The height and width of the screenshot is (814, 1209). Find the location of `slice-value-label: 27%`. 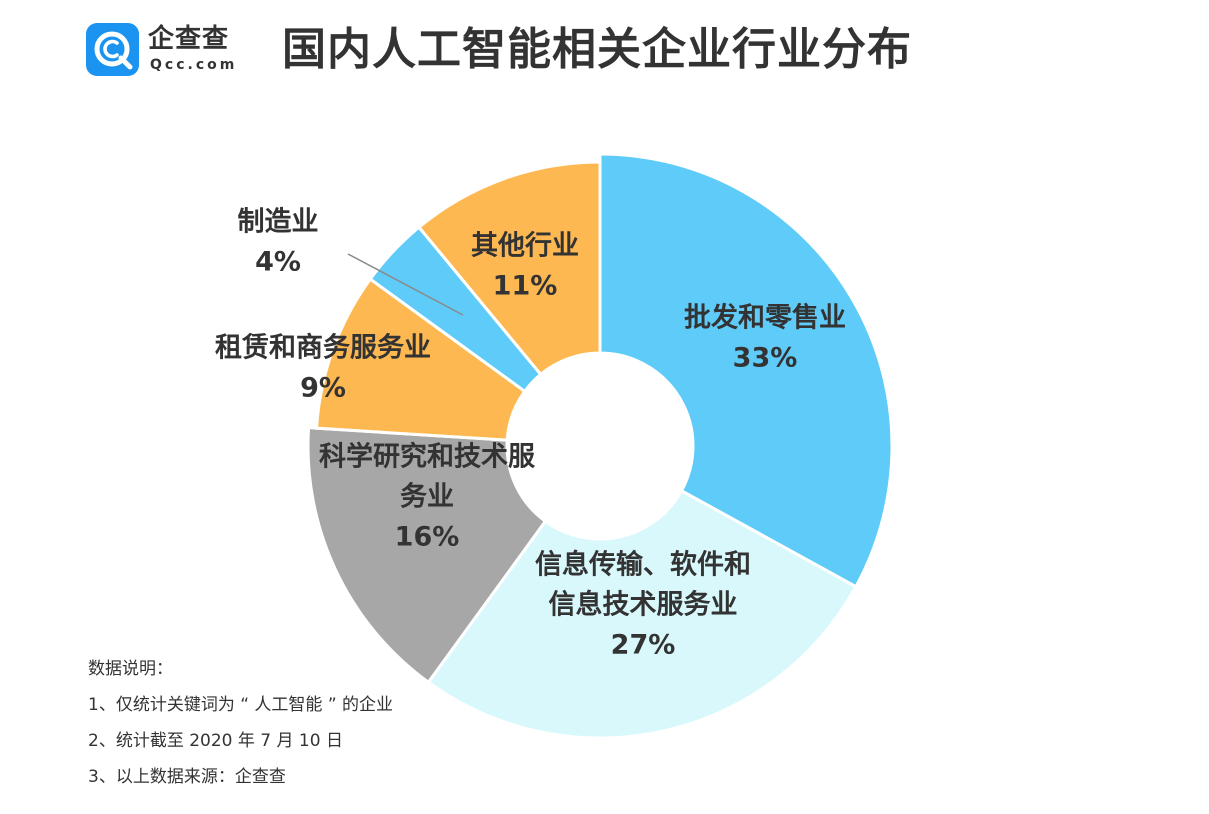

slice-value-label: 27% is located at coordinates (643, 645).